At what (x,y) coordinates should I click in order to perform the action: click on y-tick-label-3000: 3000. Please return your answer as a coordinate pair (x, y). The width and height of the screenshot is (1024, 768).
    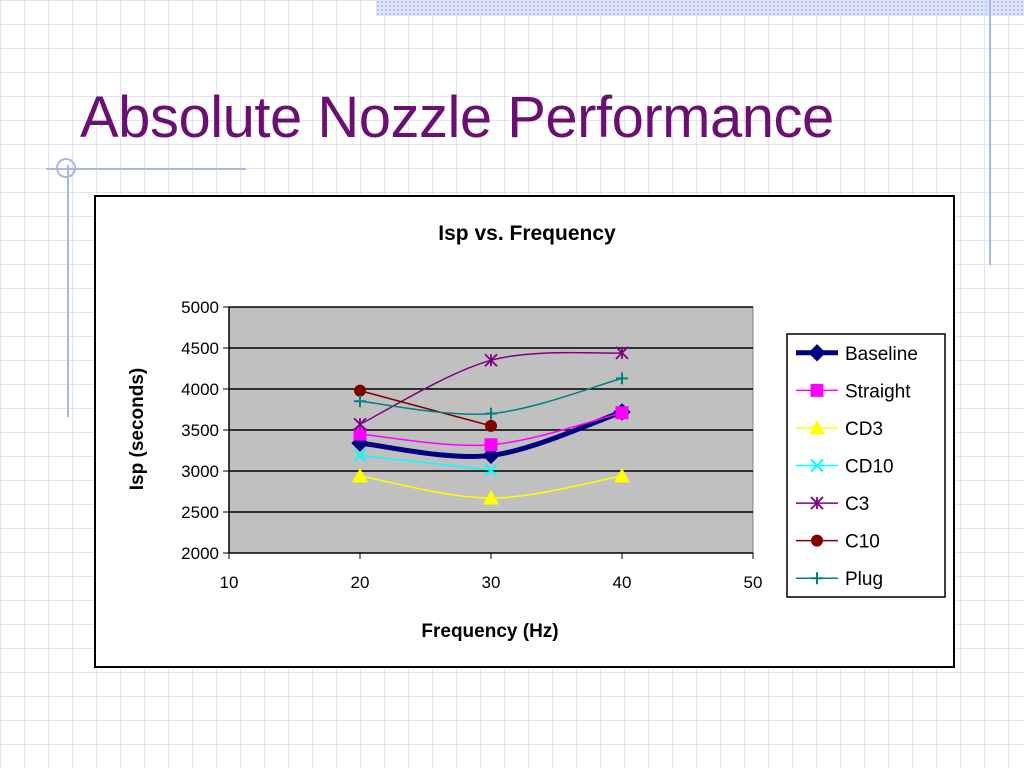
    Looking at the image, I should click on (200, 471).